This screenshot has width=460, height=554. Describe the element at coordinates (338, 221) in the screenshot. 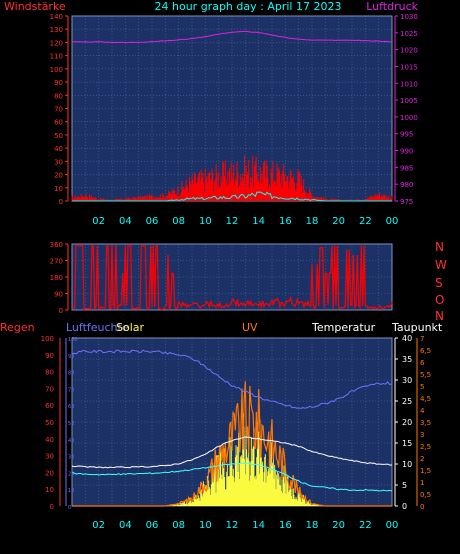

I see `x-tick-label: 20` at that location.